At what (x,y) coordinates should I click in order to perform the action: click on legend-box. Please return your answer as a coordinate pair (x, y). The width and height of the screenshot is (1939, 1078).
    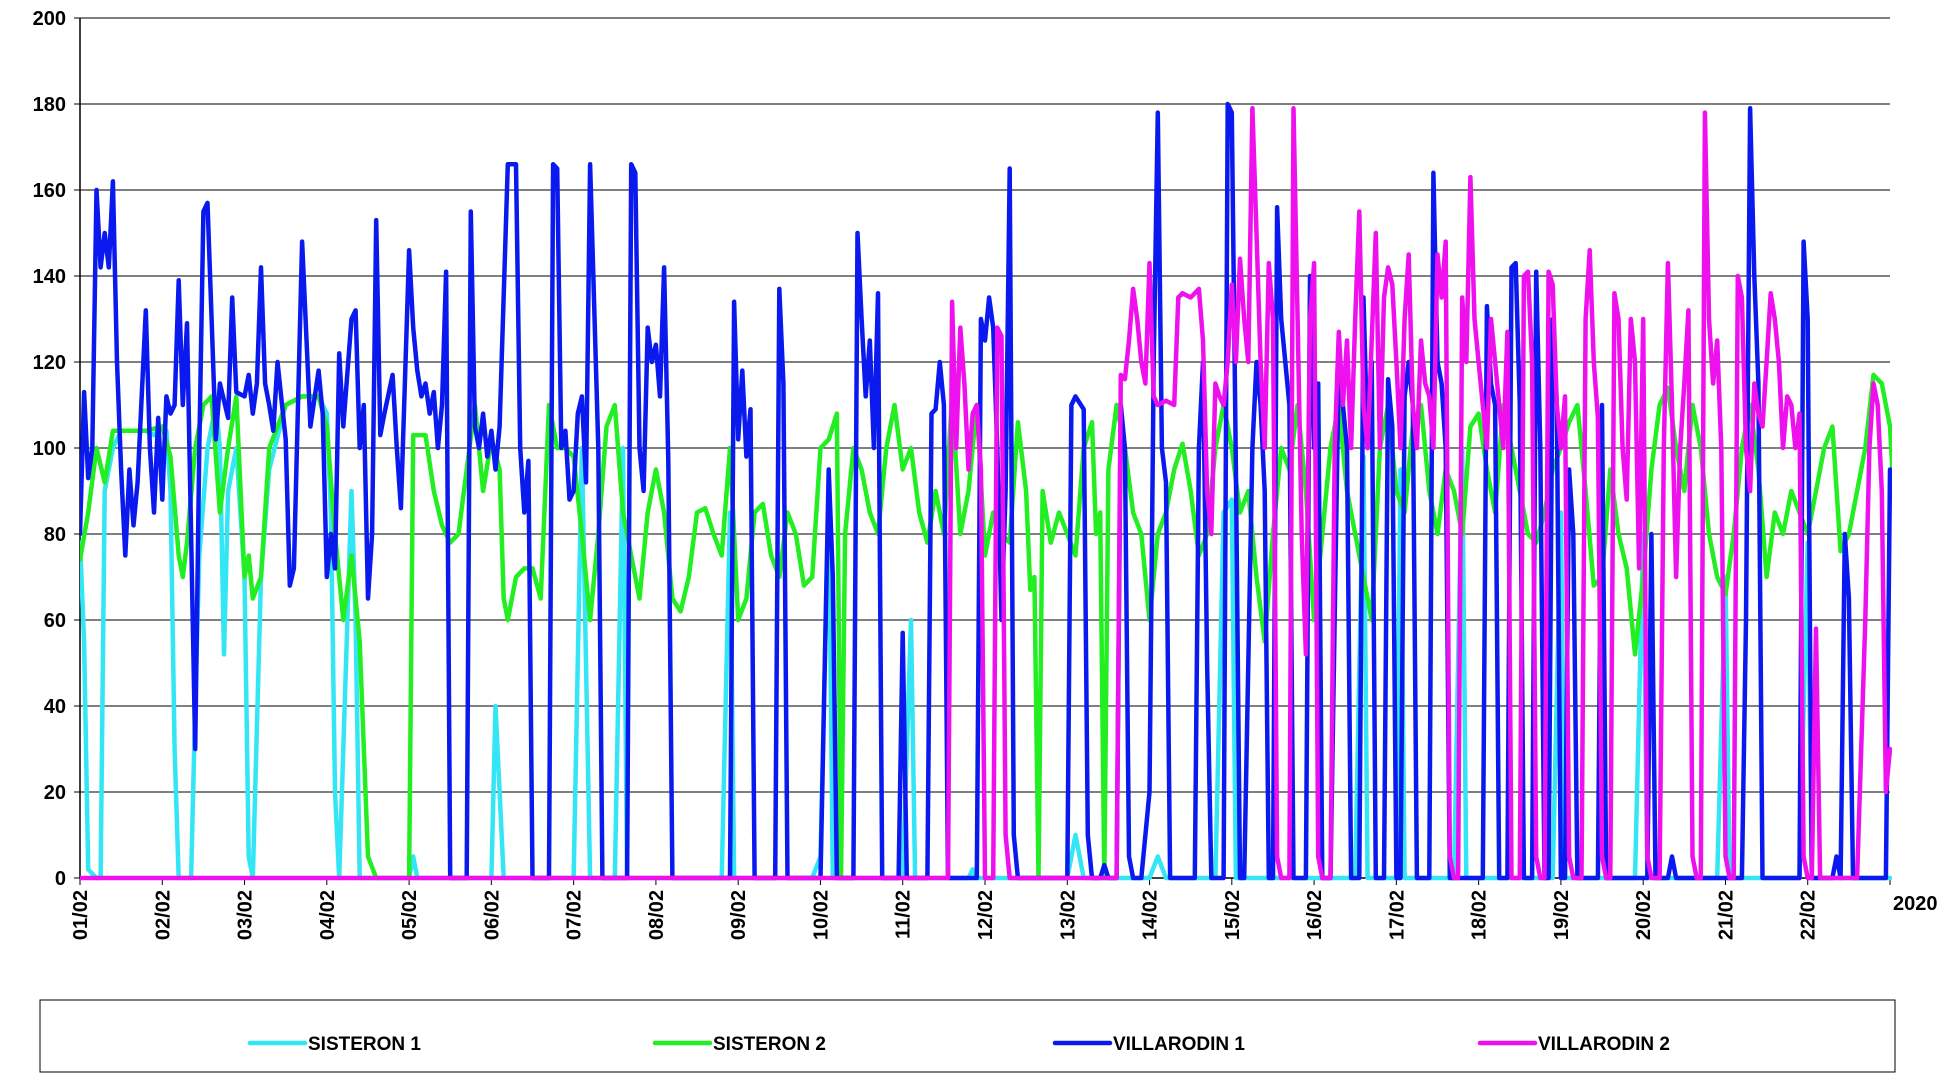
    Looking at the image, I should click on (967, 1036).